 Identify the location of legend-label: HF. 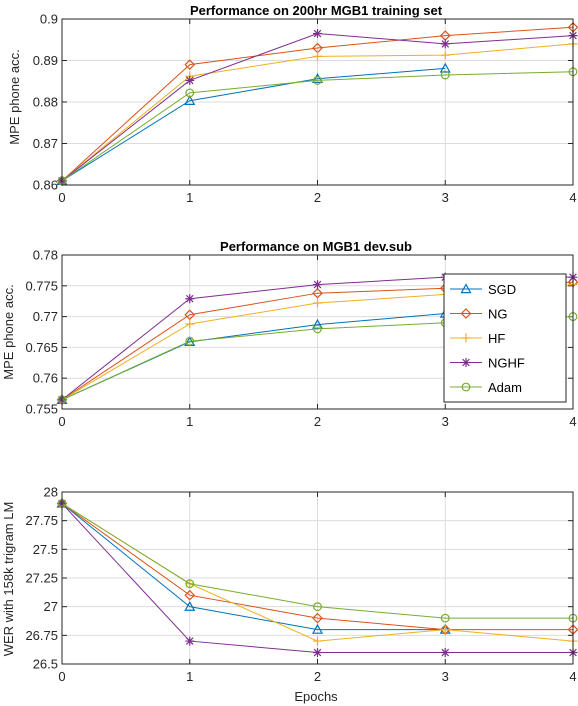
(496, 338).